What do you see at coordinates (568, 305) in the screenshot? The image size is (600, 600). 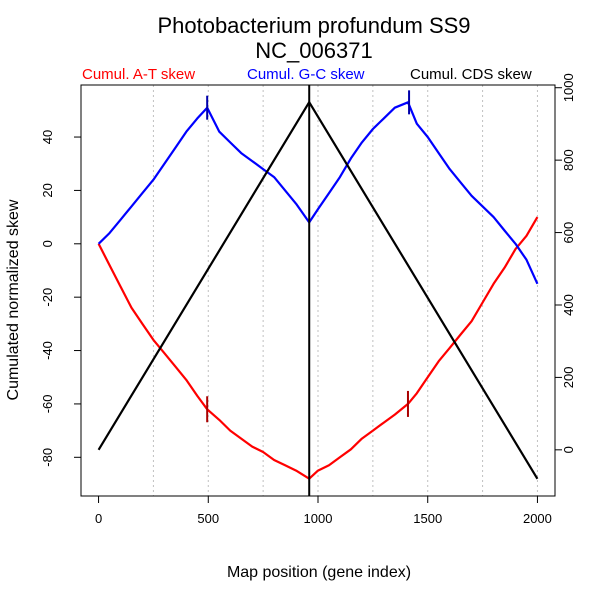 I see `y-right-tick-label-2: 400` at bounding box center [568, 305].